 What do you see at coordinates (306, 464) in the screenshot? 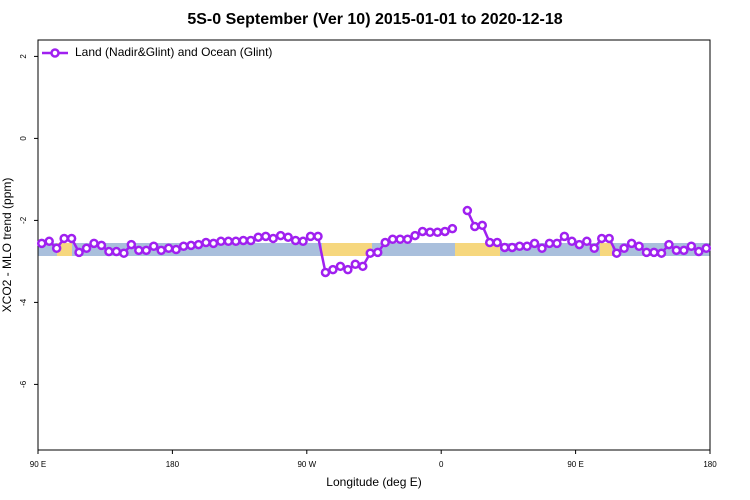
I see `x-tick-label: 90 W` at bounding box center [306, 464].